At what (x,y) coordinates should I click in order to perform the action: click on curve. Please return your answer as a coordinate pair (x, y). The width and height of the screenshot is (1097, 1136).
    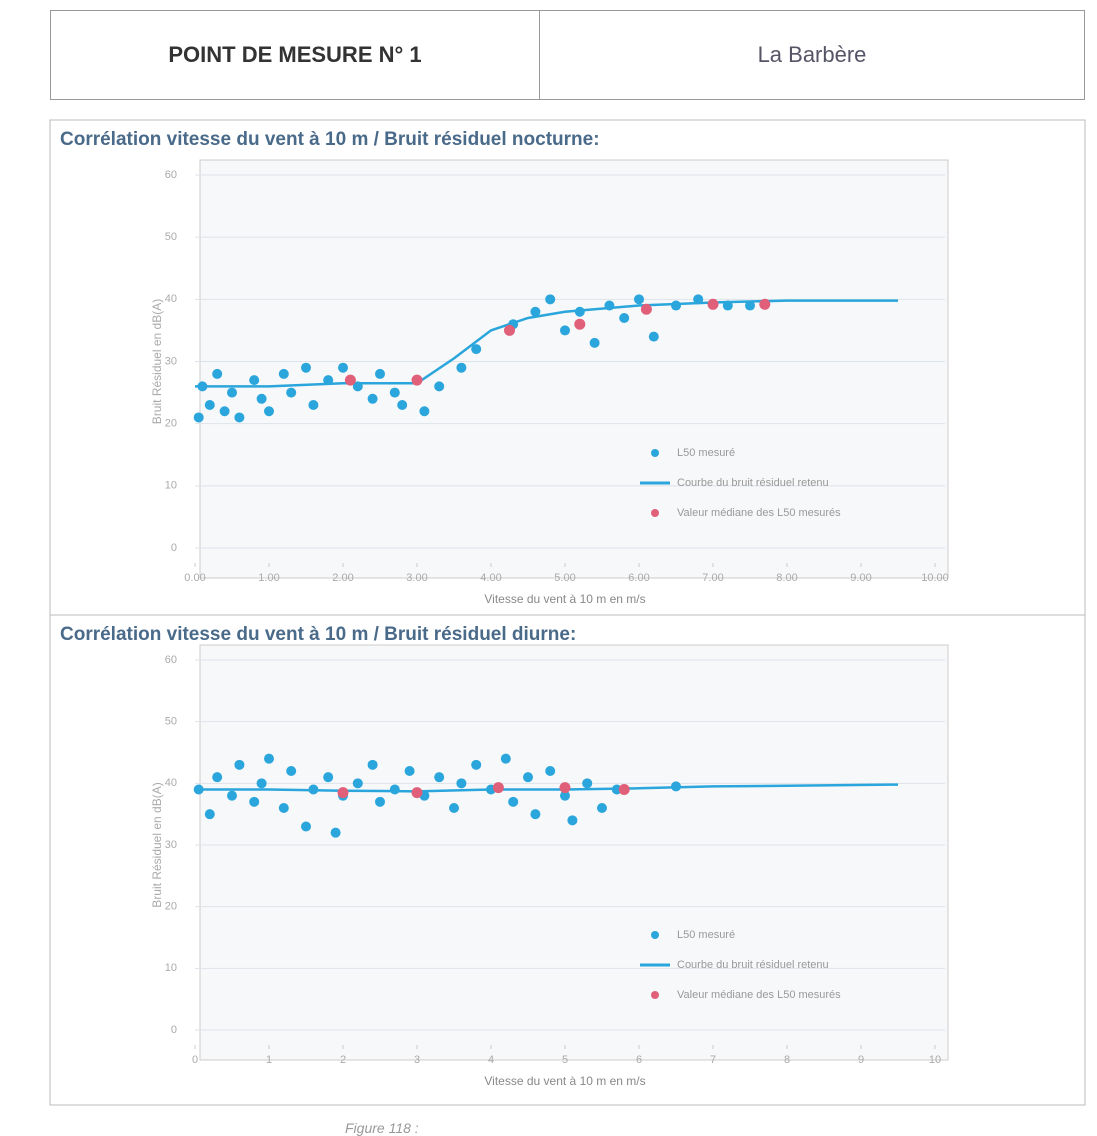
    Looking at the image, I should click on (547, 788).